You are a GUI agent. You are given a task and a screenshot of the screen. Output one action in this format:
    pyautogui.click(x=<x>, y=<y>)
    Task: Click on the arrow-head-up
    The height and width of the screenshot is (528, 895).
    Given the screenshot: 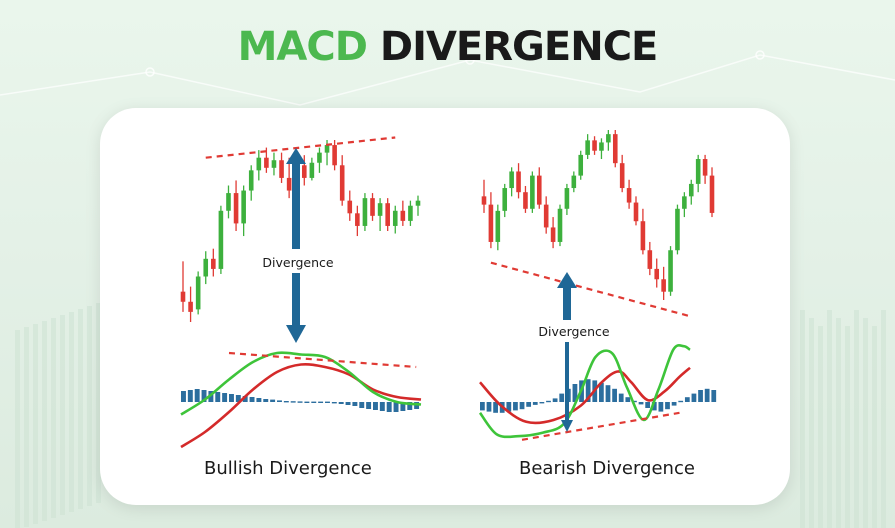 What is the action you would take?
    pyautogui.click(x=567, y=280)
    